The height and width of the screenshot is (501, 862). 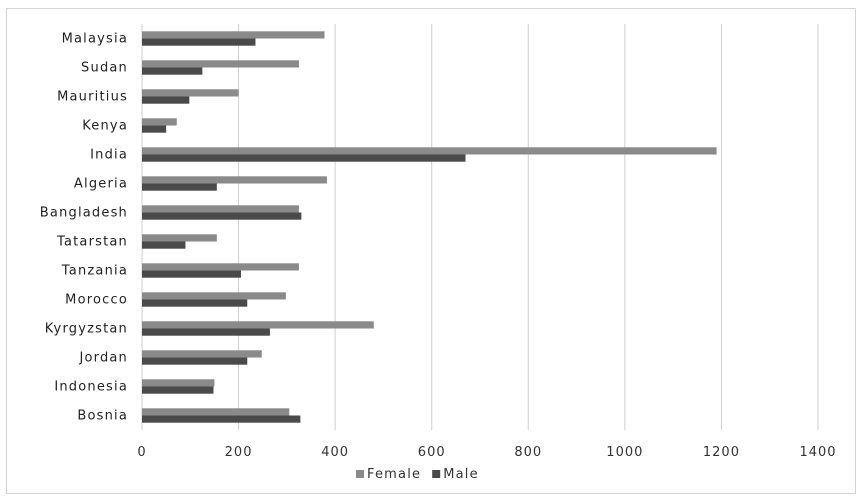 What do you see at coordinates (304, 158) in the screenshot?
I see `bar-male-india` at bounding box center [304, 158].